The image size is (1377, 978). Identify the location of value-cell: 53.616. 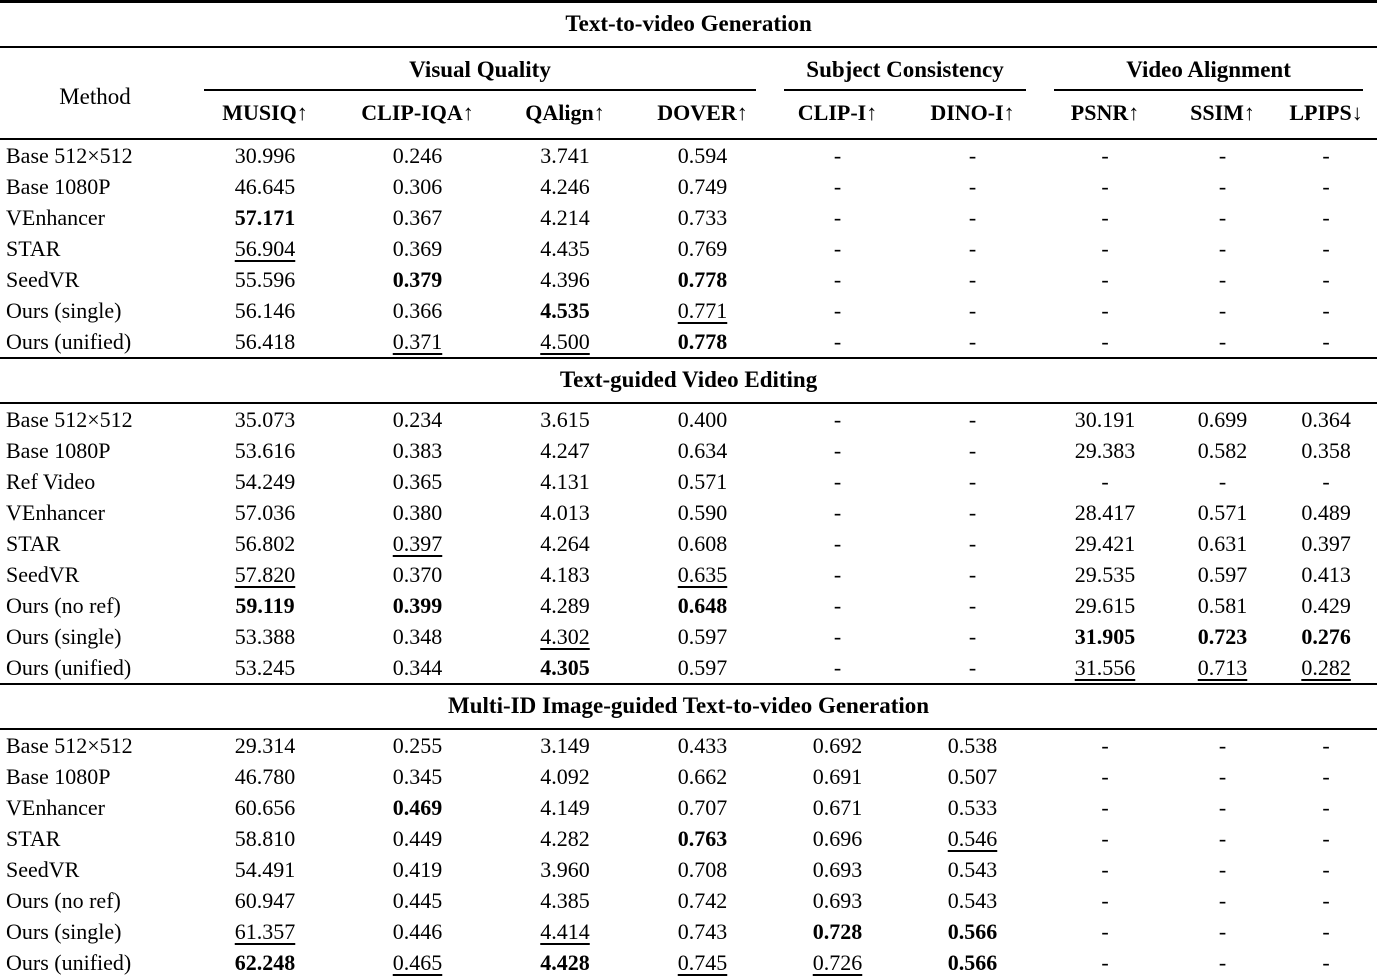
(265, 450).